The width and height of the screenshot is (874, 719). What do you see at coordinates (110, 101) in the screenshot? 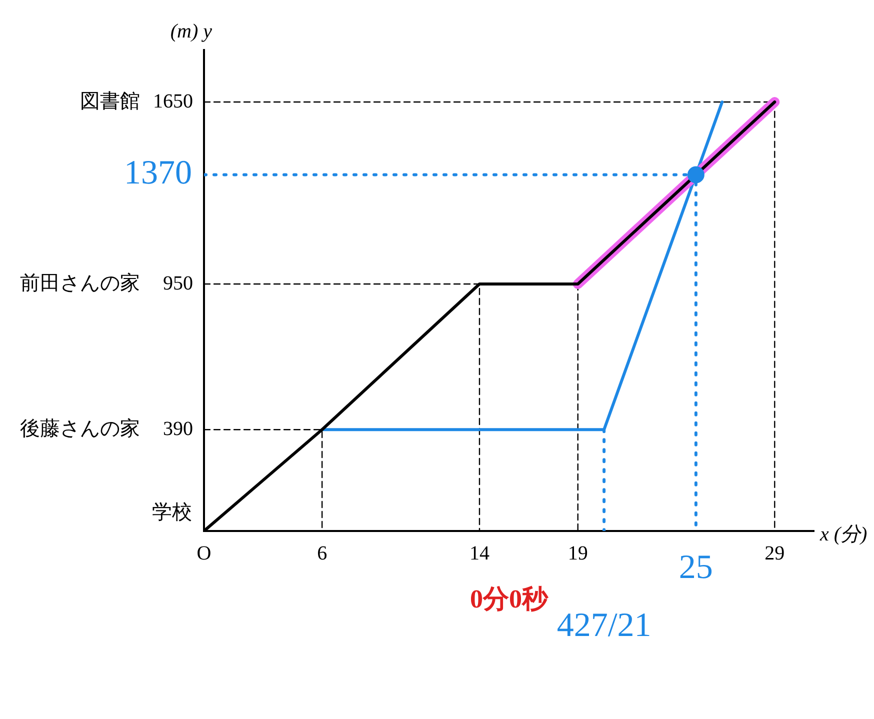
I see `text: 図書館` at bounding box center [110, 101].